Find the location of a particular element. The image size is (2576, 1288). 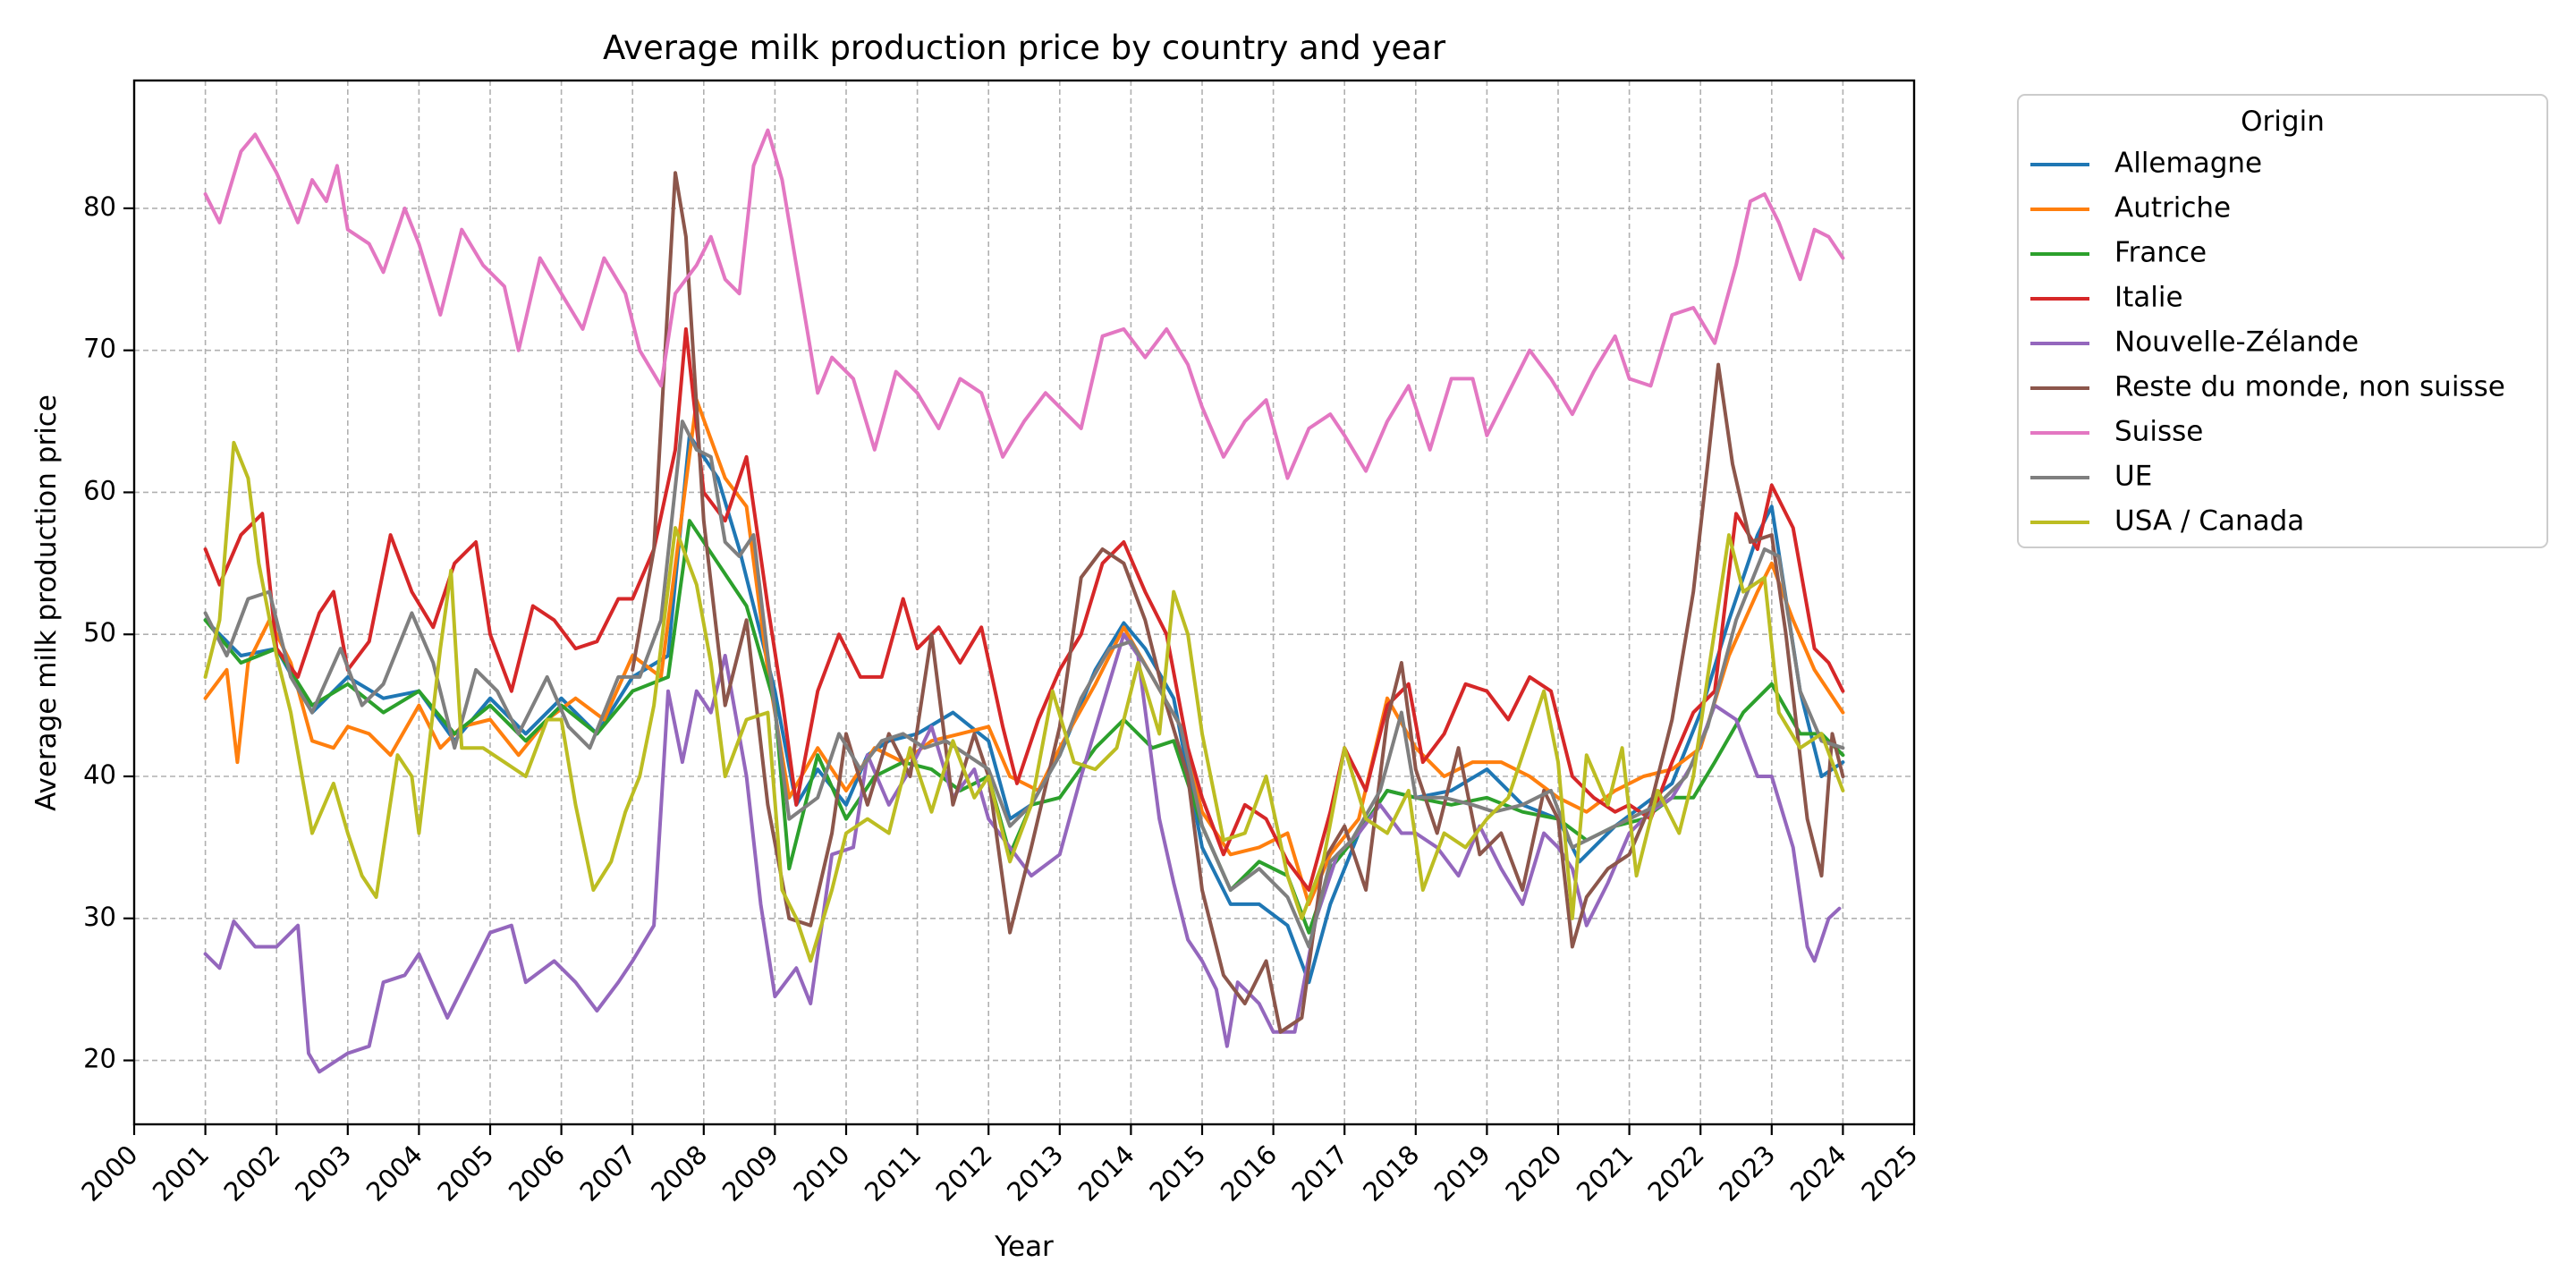

y-tick-label: 80 is located at coordinates (99, 206).